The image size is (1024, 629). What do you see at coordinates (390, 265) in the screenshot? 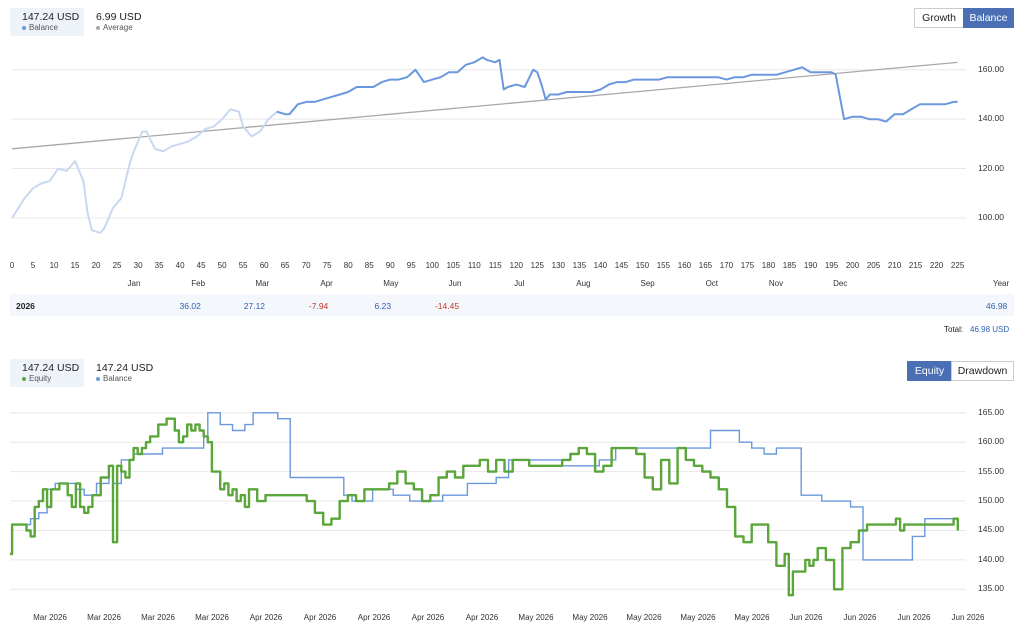
I see `x-tick-label: 90` at bounding box center [390, 265].